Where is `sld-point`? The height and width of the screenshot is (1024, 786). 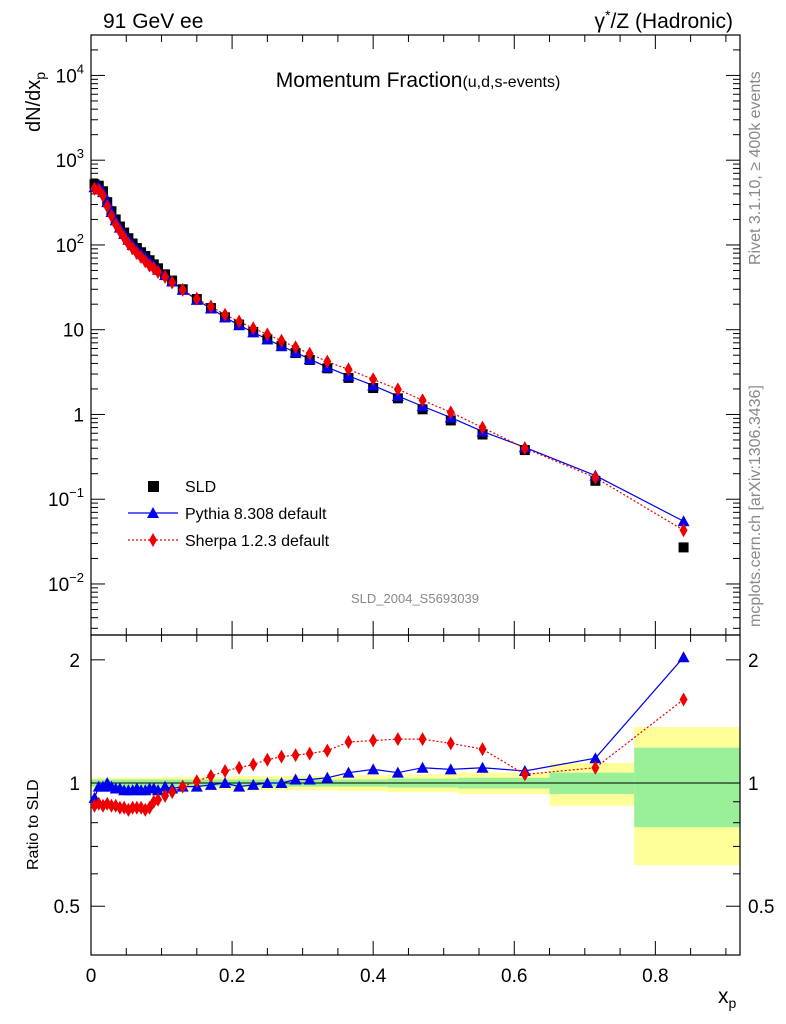
sld-point is located at coordinates (683, 547).